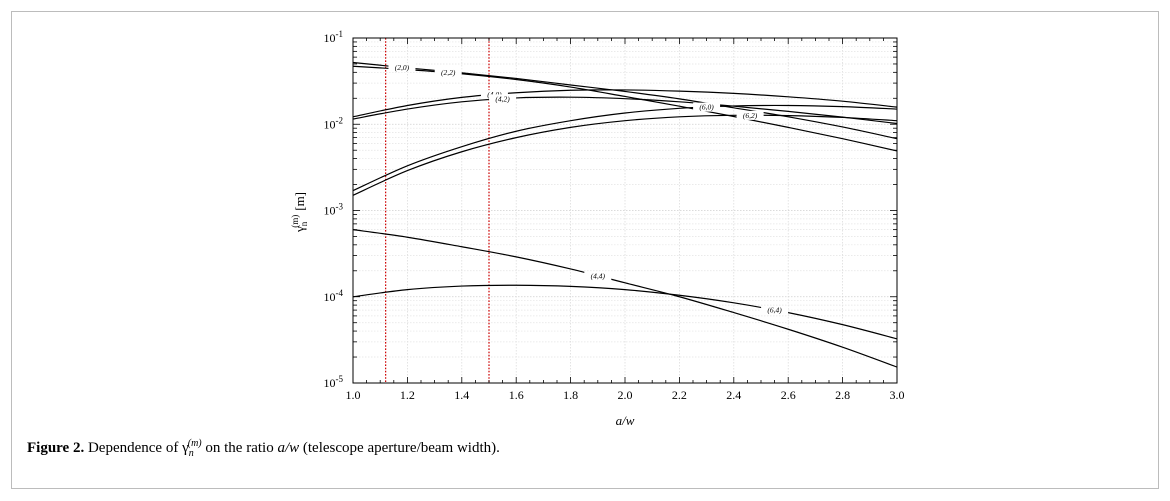  What do you see at coordinates (570, 395) in the screenshot?
I see `x-tick-label: 1.8` at bounding box center [570, 395].